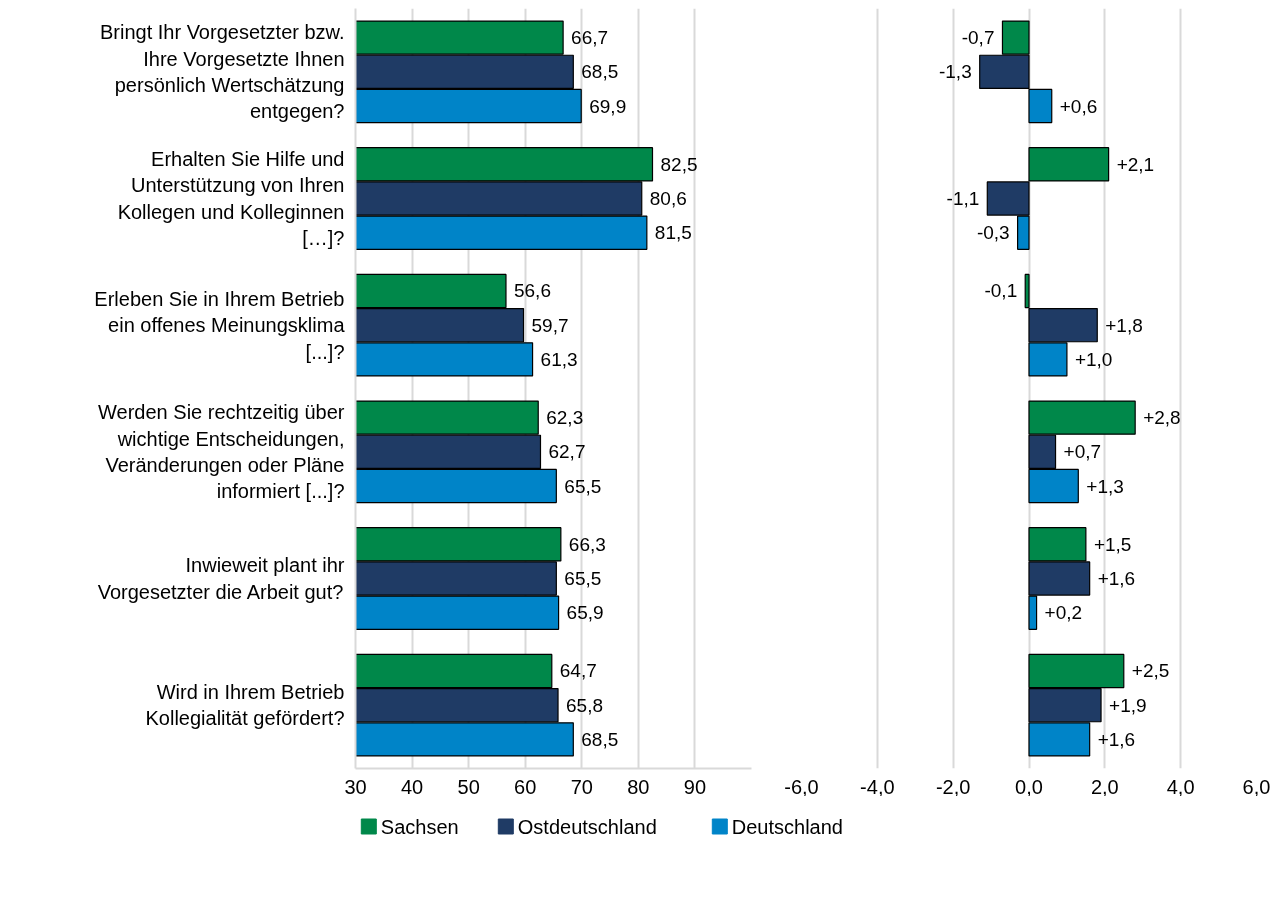 This screenshot has height=924, width=1282. Describe the element at coordinates (550, 325) in the screenshot. I see `data-label: 59,7` at that location.